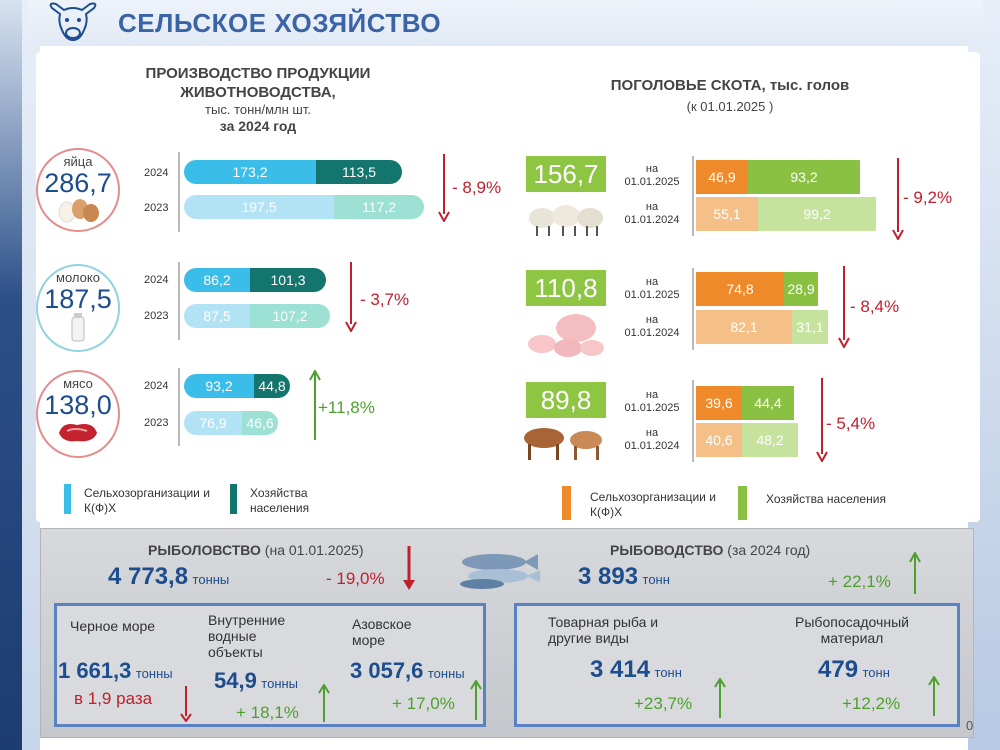 This screenshot has width=1000, height=750. I want to click on pig-b-orgs-bar: 82,1, so click(744, 327).